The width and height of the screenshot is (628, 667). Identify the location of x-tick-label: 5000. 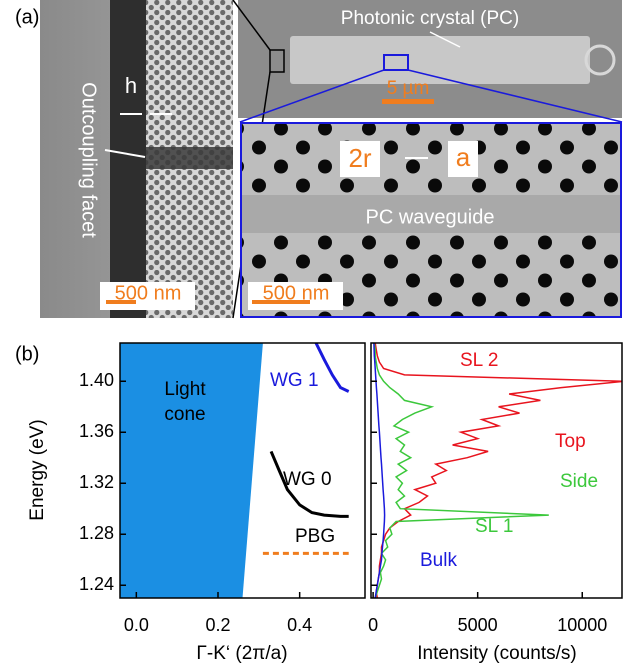
(478, 625).